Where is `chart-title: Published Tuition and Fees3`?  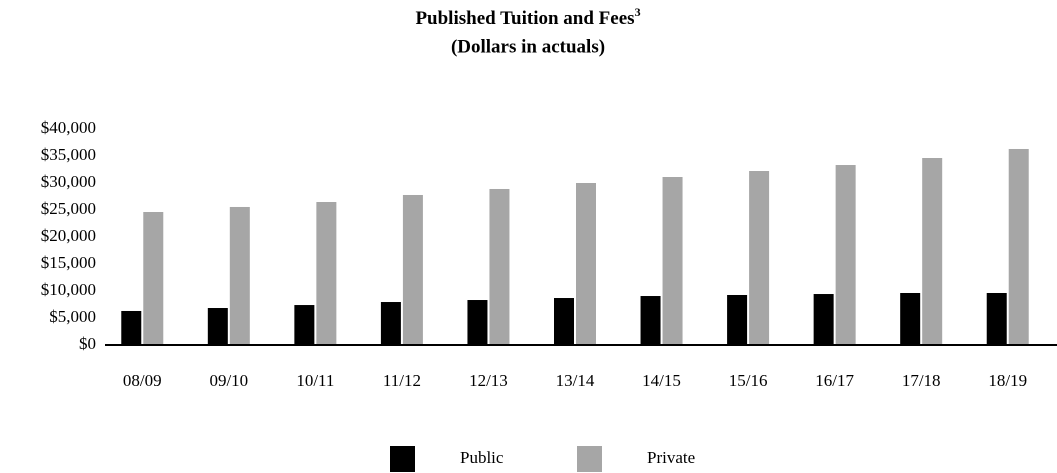
chart-title: Published Tuition and Fees3 is located at coordinates (527, 17).